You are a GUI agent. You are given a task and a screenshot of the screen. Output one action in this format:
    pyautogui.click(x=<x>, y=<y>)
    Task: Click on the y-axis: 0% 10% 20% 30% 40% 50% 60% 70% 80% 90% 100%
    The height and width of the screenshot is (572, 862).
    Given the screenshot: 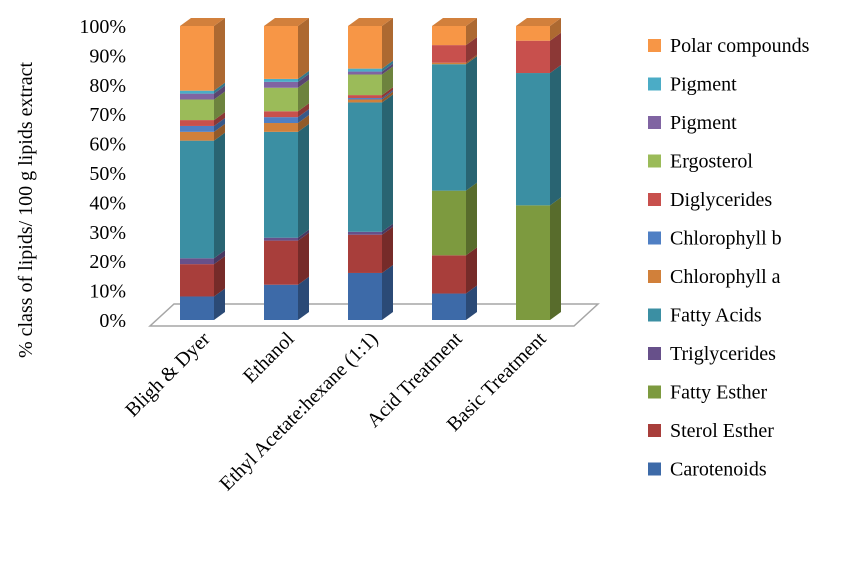 What is the action you would take?
    pyautogui.click(x=102, y=174)
    